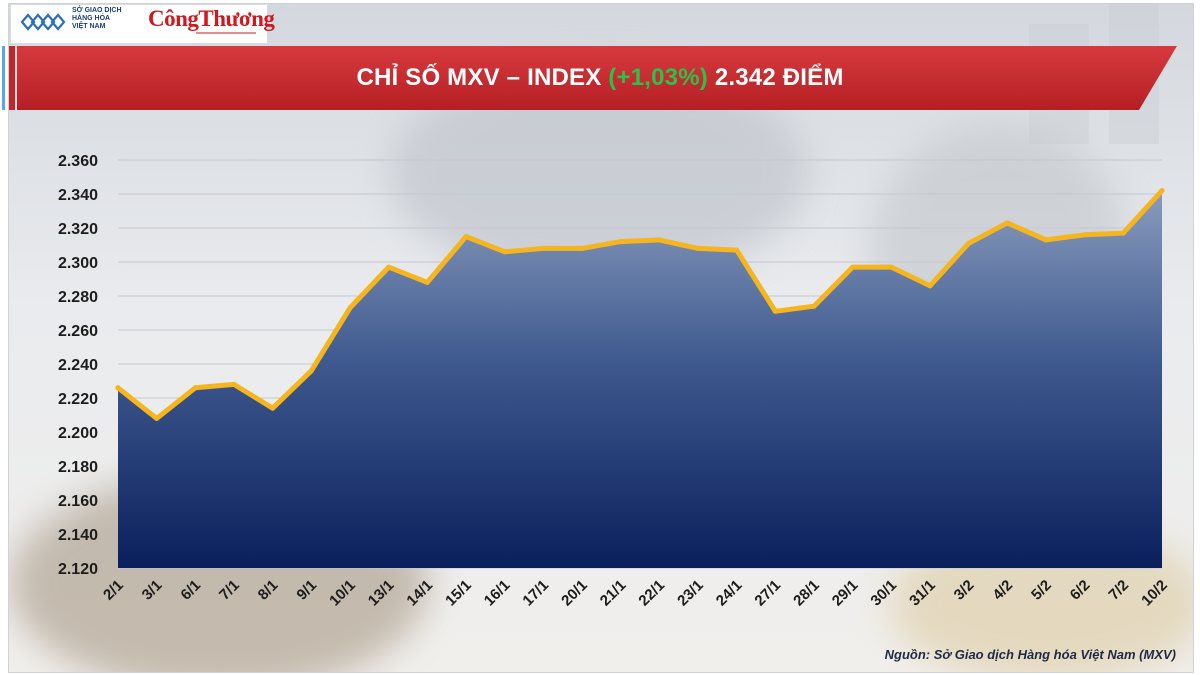 This screenshot has width=1200, height=675. I want to click on x-tick-label: 21/1, so click(613, 593).